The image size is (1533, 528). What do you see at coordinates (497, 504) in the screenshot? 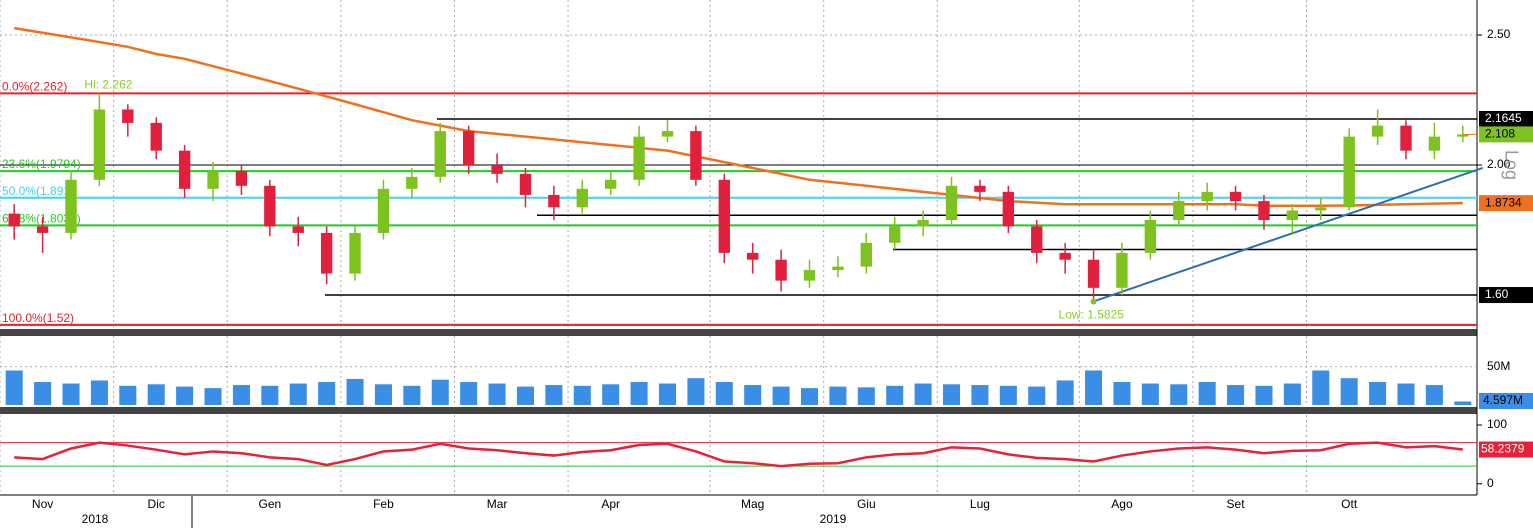
I see `x-tick-label: Mar` at bounding box center [497, 504].